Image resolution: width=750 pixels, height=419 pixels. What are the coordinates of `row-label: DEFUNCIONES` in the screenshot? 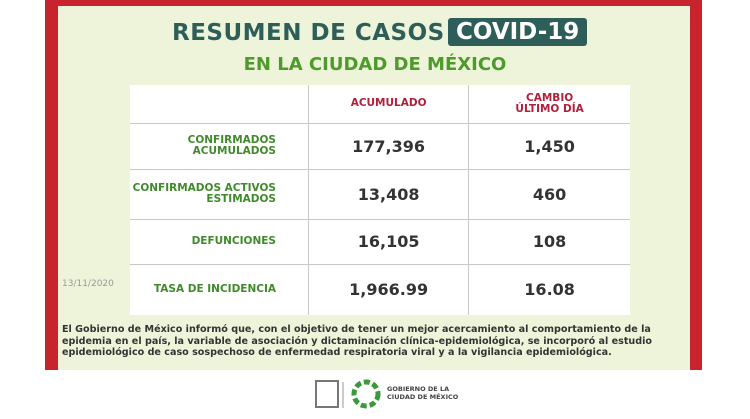 It's located at (219, 241).